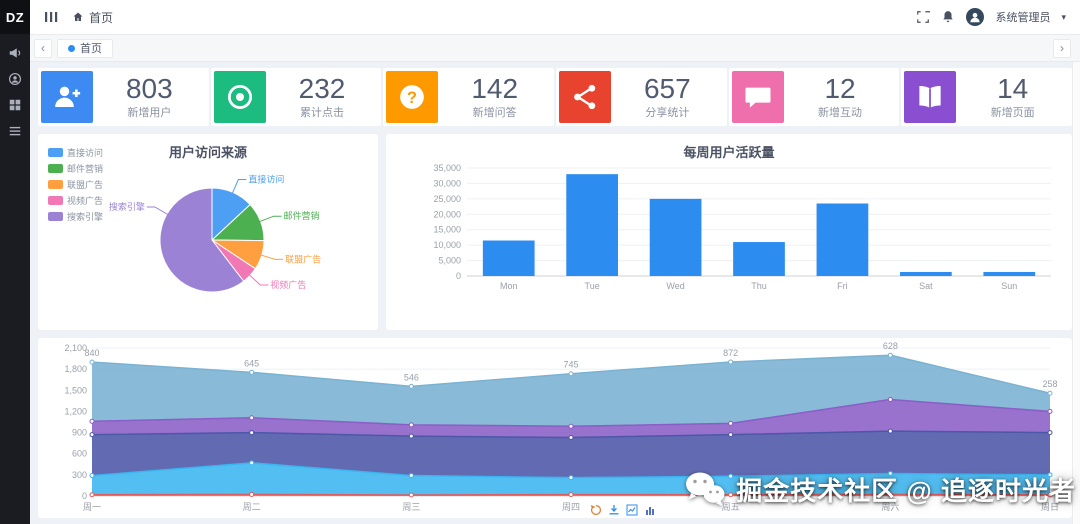 This screenshot has width=1080, height=524. I want to click on chart-bar-icon, so click(650, 510).